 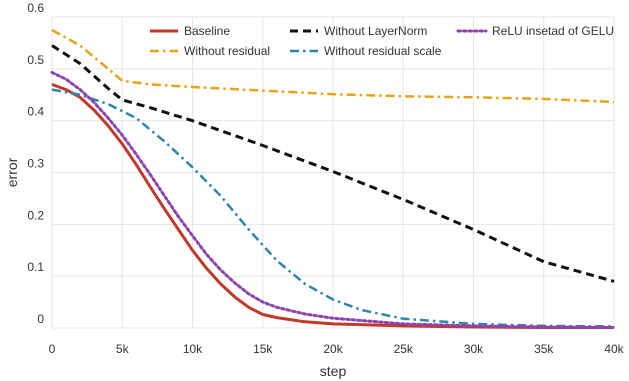 I want to click on y-tick-label: 0.3, so click(x=35, y=164).